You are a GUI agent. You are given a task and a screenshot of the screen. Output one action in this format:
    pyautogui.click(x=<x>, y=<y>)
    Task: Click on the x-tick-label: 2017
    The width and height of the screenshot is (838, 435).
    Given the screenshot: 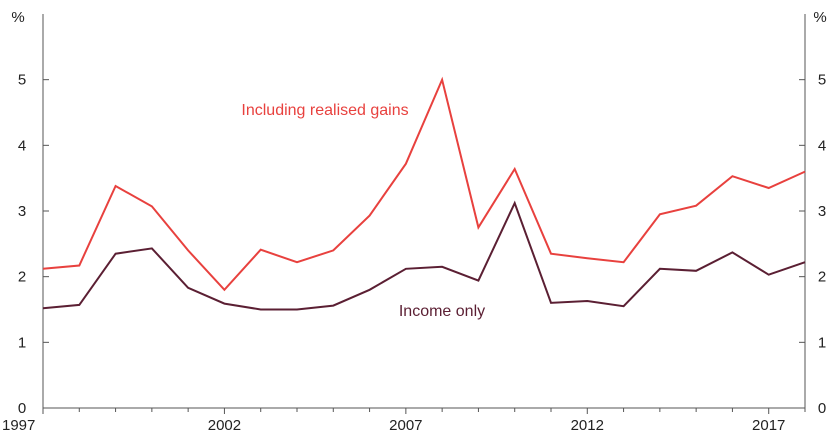 What is the action you would take?
    pyautogui.click(x=768, y=425)
    